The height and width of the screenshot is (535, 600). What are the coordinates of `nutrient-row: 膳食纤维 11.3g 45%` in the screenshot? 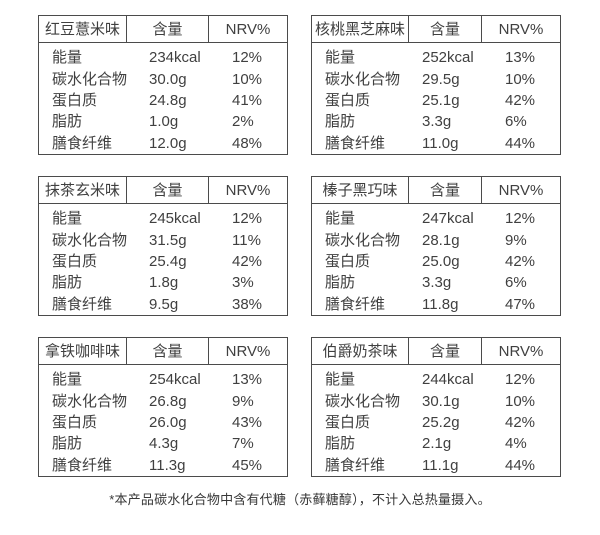 It's located at (163, 465).